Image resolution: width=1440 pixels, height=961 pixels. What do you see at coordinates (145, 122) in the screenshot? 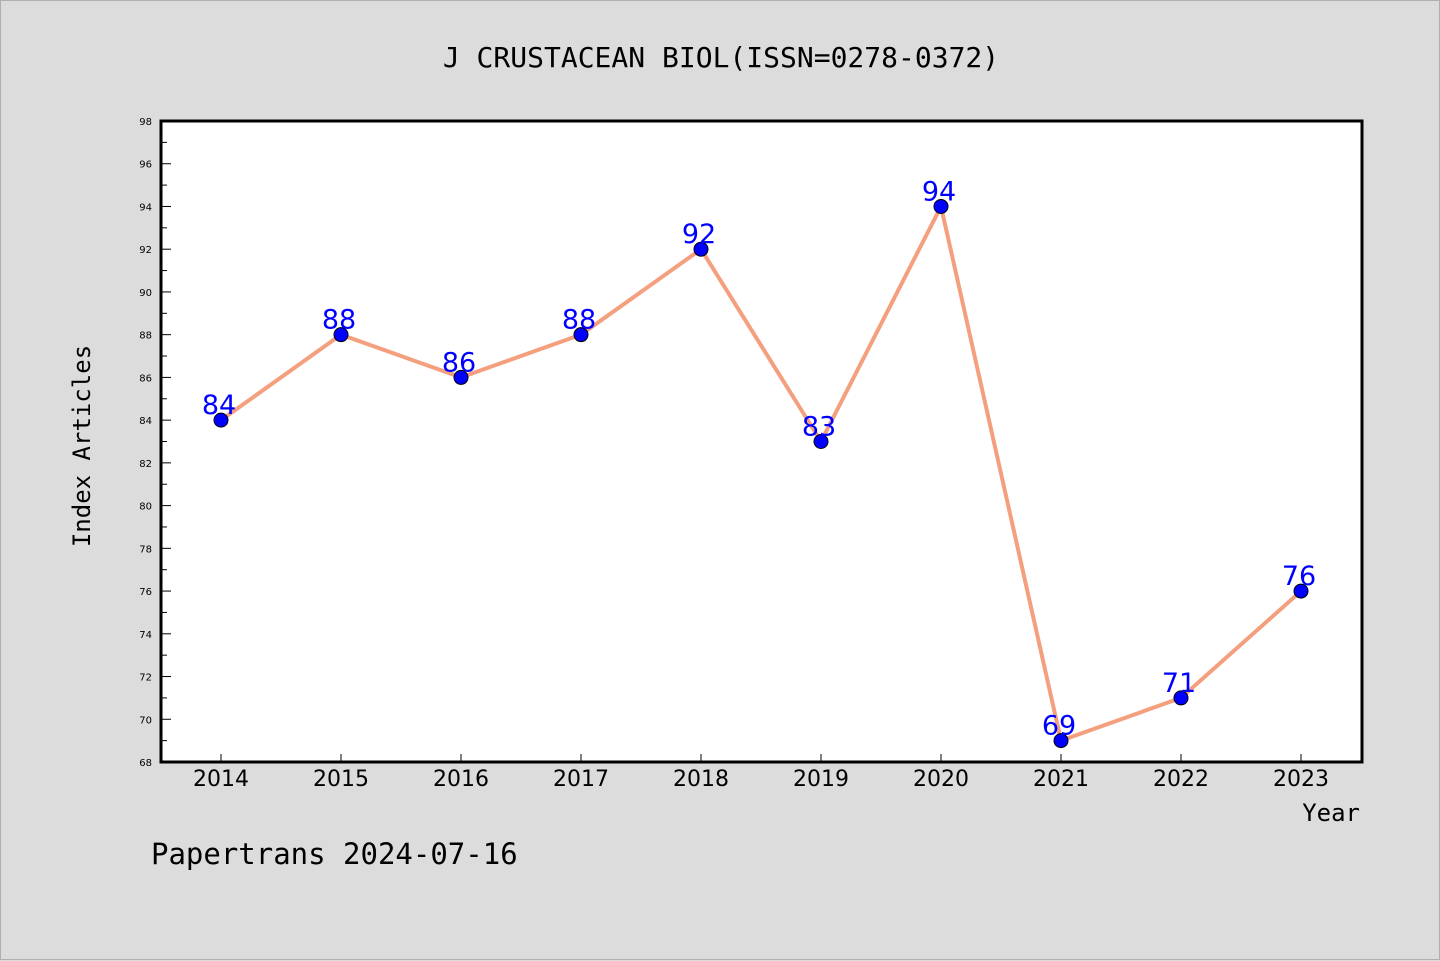
I see `y-tick-label: 98` at bounding box center [145, 122].